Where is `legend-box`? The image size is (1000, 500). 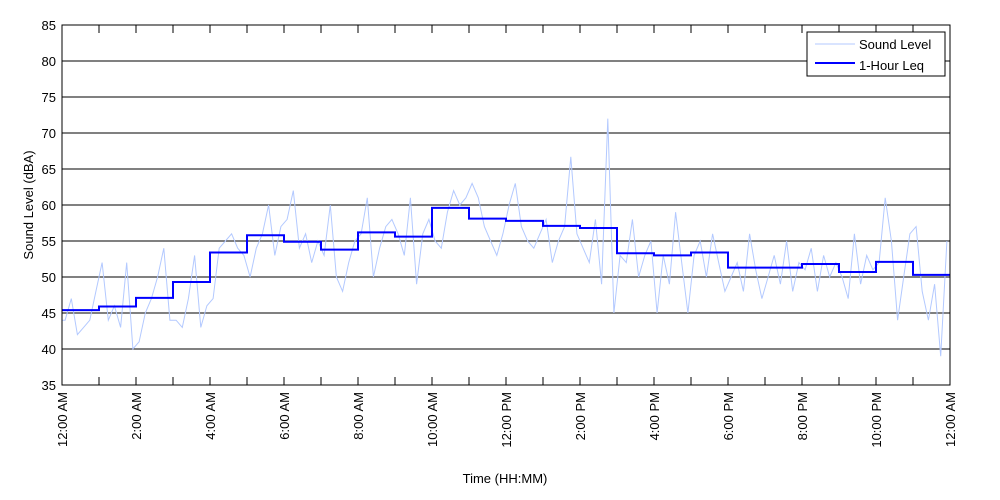 legend-box is located at coordinates (876, 54).